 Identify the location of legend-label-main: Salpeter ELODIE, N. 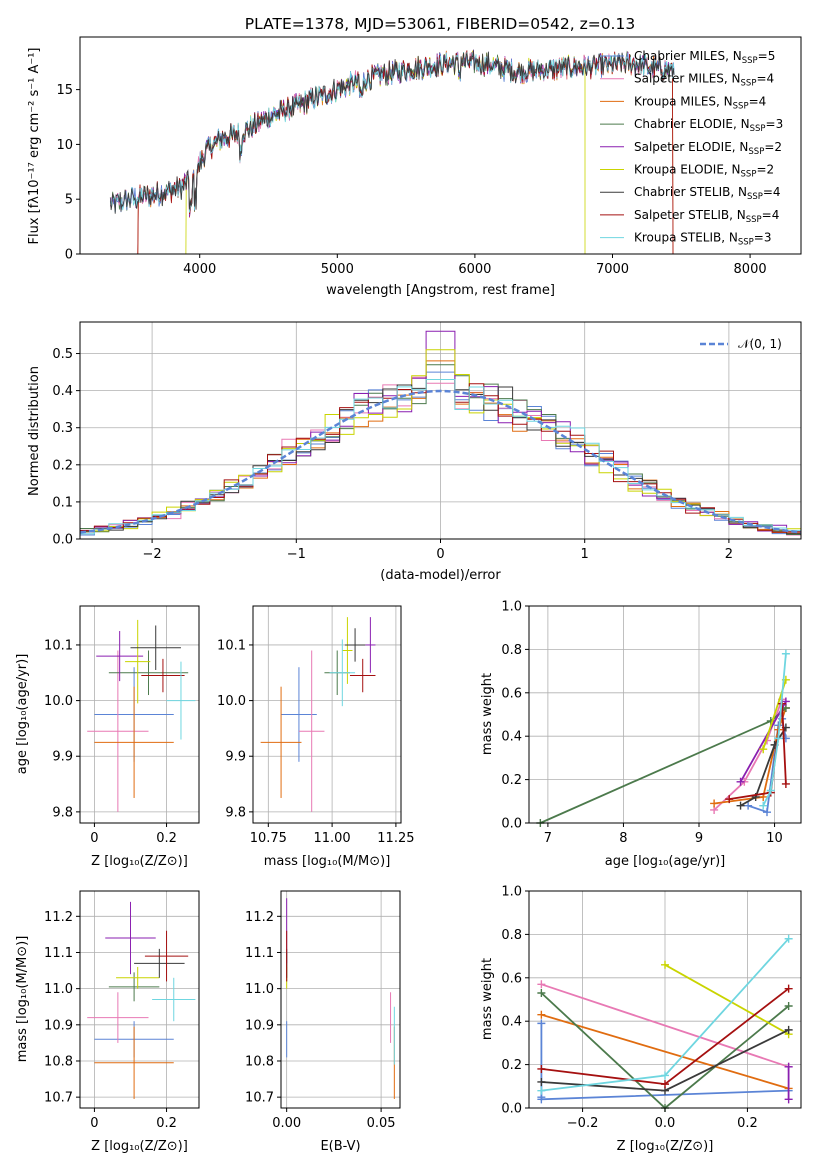
(691, 147).